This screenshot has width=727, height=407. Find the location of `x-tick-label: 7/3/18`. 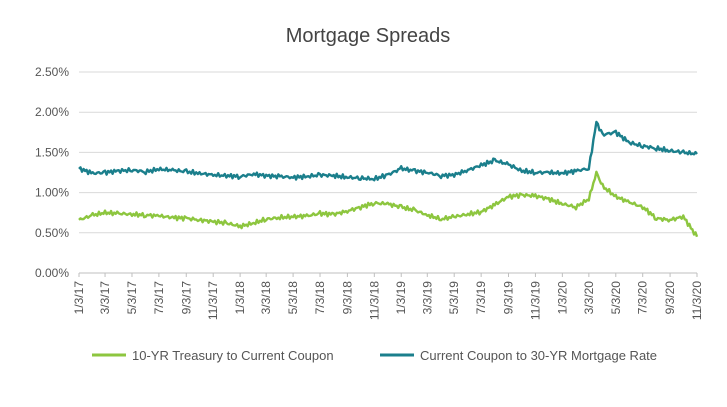

x-tick-label: 7/3/18 is located at coordinates (320, 298).